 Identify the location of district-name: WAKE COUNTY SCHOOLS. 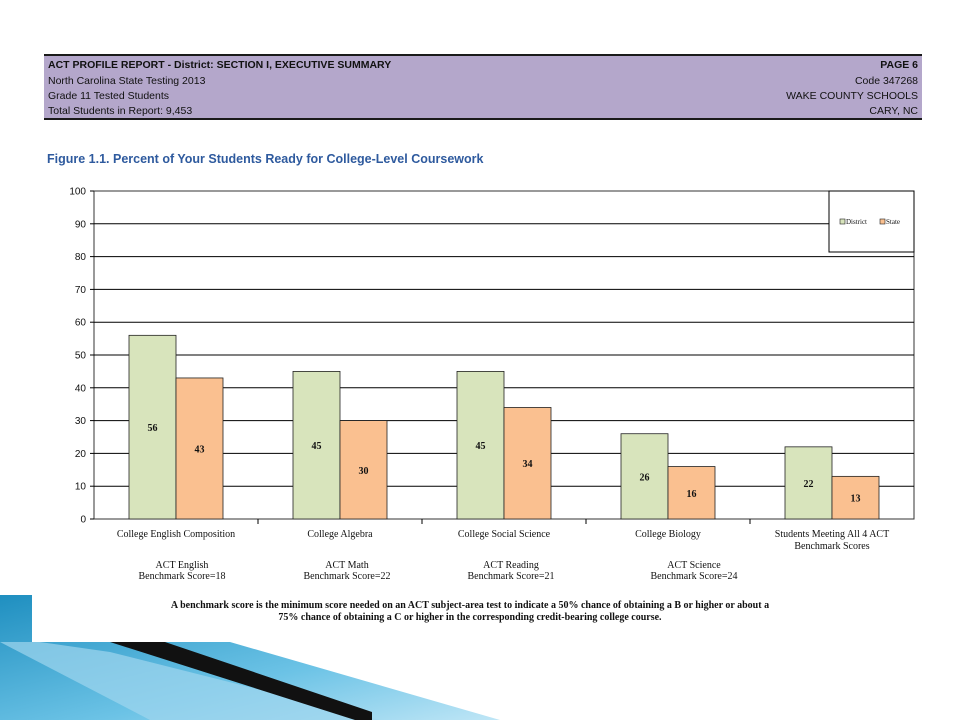
(852, 96).